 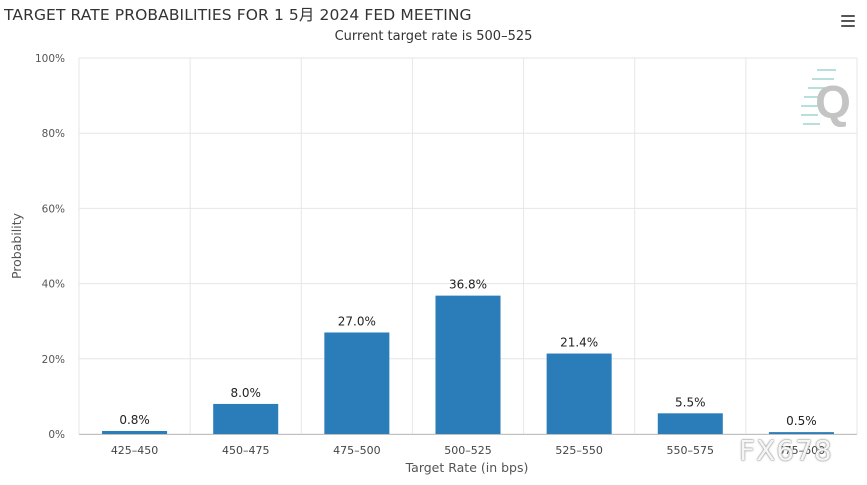 What do you see at coordinates (134, 420) in the screenshot?
I see `data-label: 0.8%` at bounding box center [134, 420].